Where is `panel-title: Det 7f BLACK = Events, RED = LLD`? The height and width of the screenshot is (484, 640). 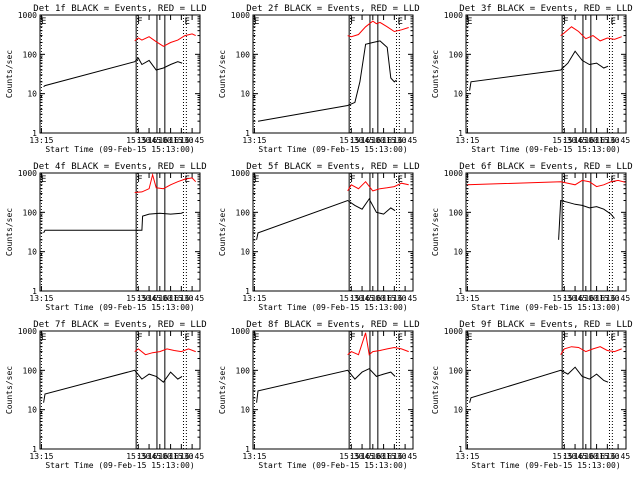 panel-title: Det 7f BLACK = Events, RED = LLD is located at coordinates (119, 325).